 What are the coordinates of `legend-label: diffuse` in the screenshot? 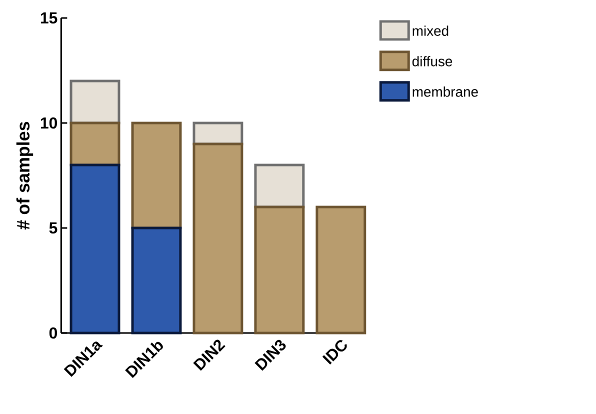 It's located at (432, 61).